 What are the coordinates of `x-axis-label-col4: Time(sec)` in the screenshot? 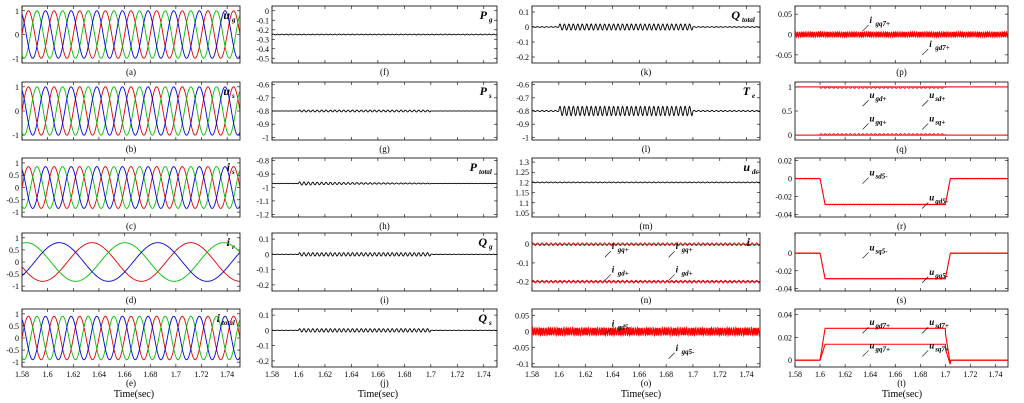 It's located at (902, 394).